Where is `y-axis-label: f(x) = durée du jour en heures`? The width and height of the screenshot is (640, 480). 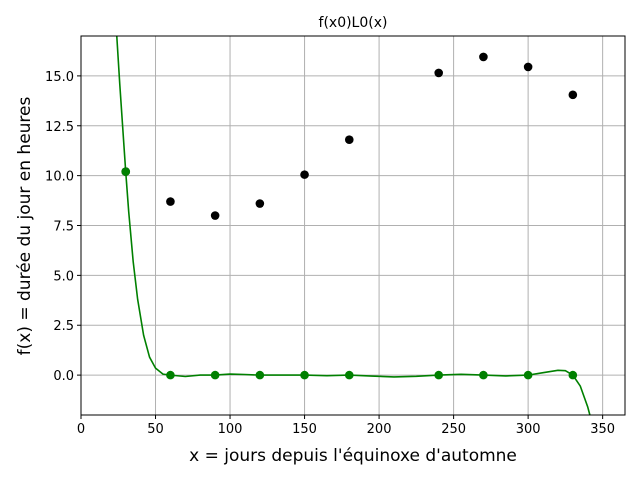 y-axis-label: f(x) = durée du jour en heures is located at coordinates (25, 226).